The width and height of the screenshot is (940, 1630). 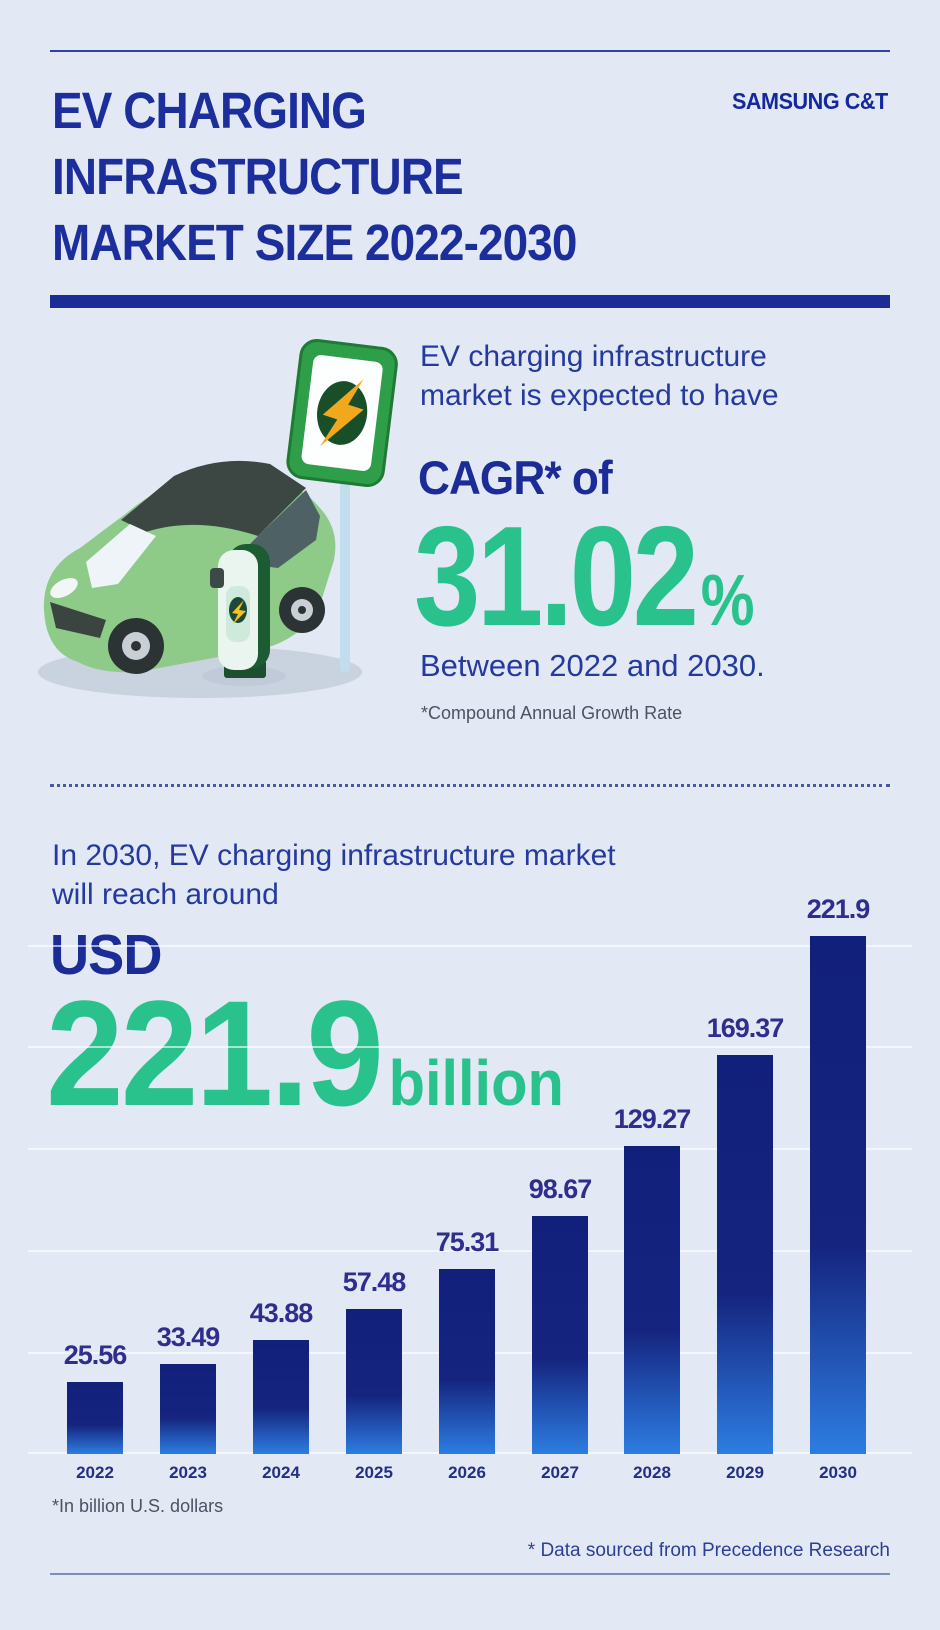 What do you see at coordinates (745, 1254) in the screenshot?
I see `bar-2029` at bounding box center [745, 1254].